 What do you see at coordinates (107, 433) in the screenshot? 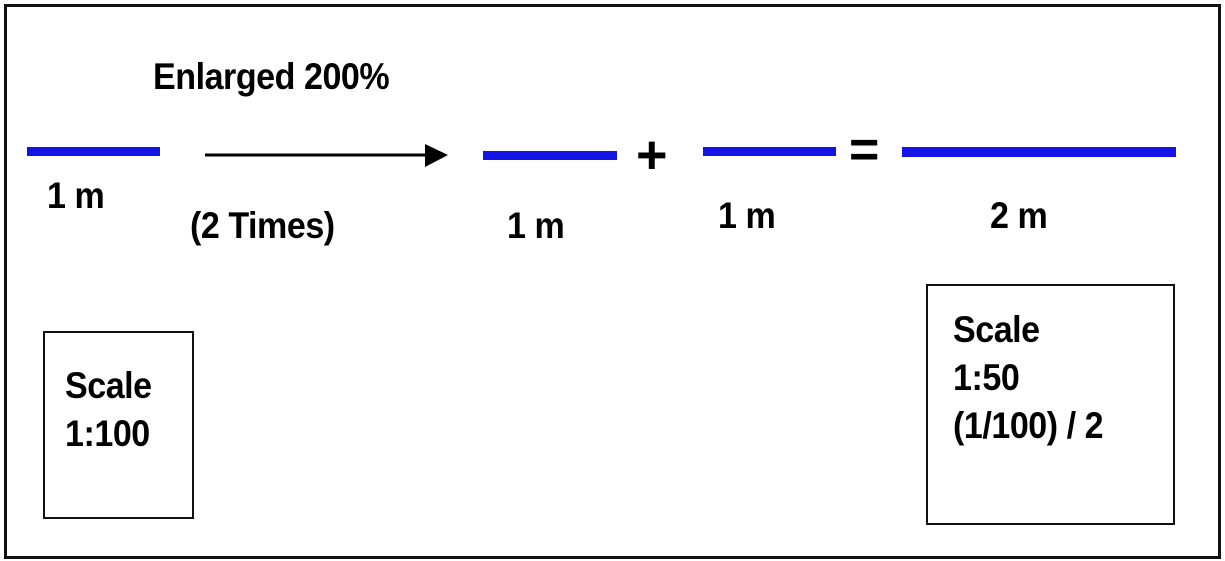
I see `scale-box-original-ratio: 1:100` at bounding box center [107, 433].